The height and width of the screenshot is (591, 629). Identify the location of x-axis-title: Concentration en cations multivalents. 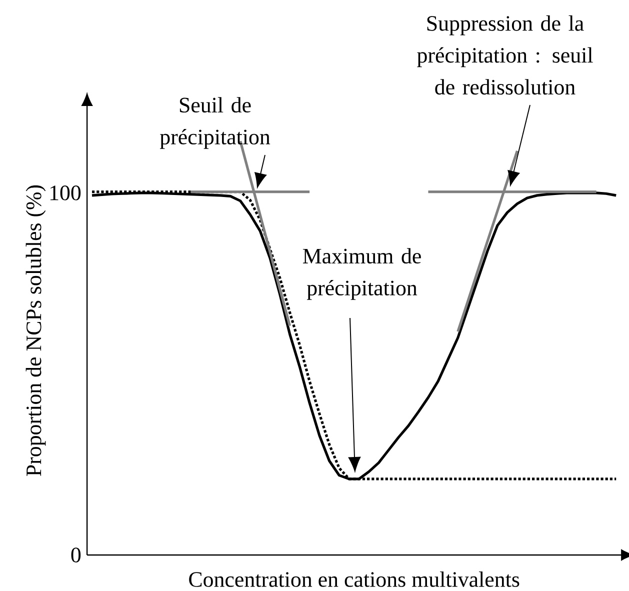
(354, 579).